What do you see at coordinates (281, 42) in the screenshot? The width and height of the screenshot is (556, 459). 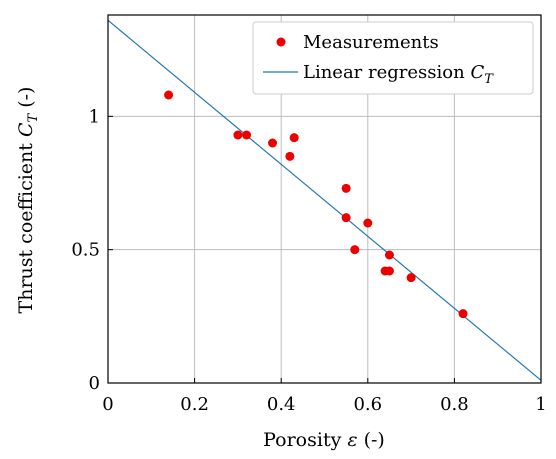 I see `legend-marker-measurements` at bounding box center [281, 42].